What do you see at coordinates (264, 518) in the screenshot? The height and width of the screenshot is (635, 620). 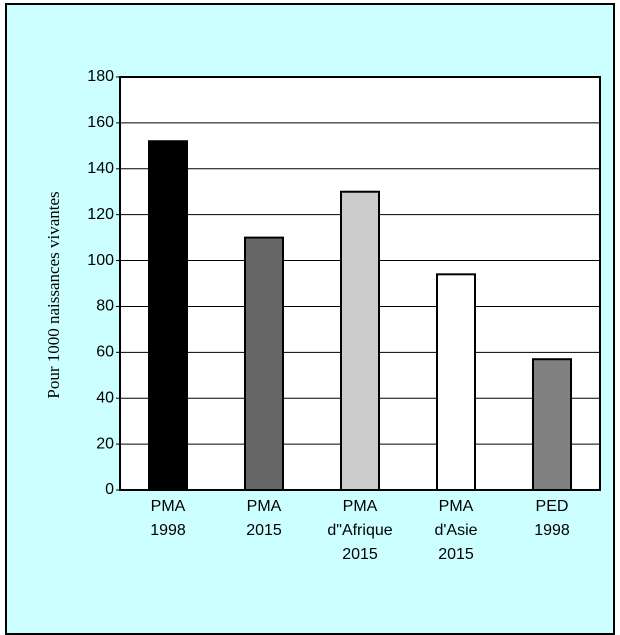 I see `x-tick-label: PMA 2015` at bounding box center [264, 518].